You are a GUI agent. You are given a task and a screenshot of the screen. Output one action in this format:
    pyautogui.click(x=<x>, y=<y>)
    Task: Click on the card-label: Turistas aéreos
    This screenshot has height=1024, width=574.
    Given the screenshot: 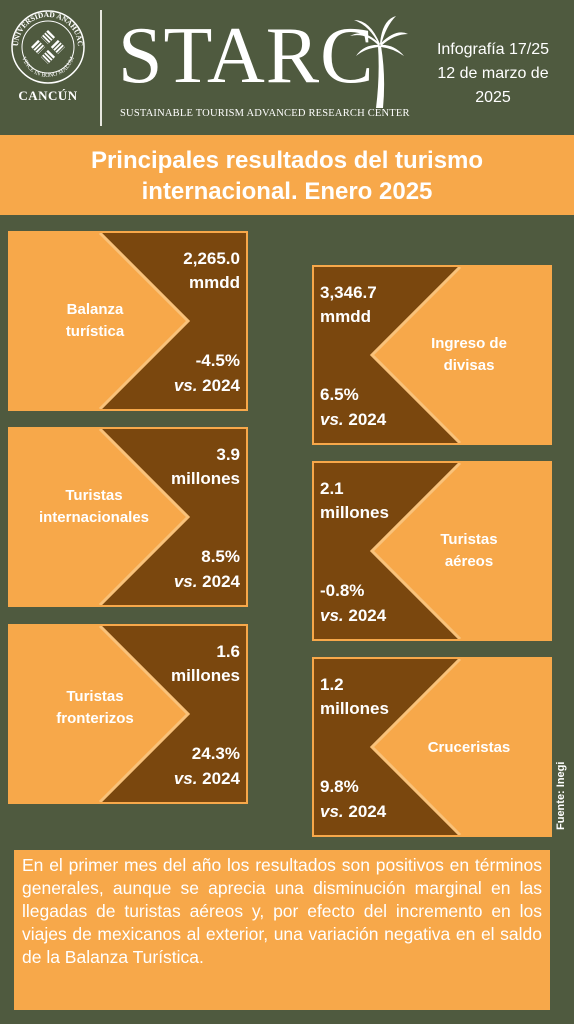 What is the action you would take?
    pyautogui.click(x=469, y=550)
    